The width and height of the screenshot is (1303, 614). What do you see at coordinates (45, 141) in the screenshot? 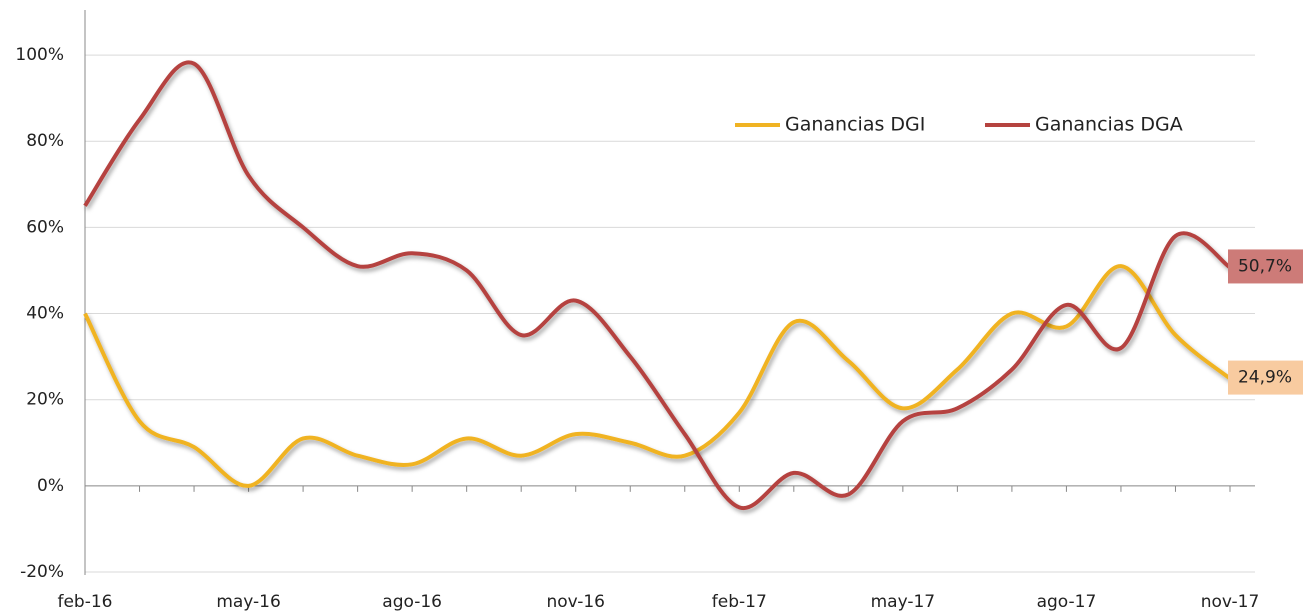
I see `y-tick-label: 80%` at bounding box center [45, 141].